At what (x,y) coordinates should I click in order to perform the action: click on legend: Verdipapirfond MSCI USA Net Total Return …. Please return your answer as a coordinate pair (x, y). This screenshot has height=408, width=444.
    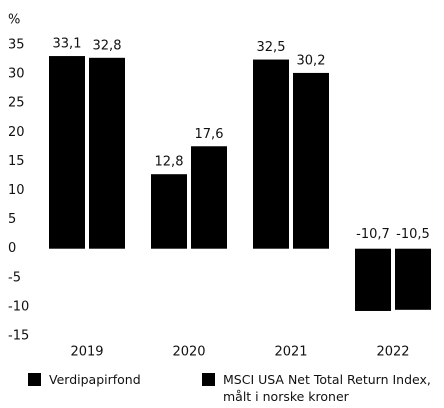
    Looking at the image, I should click on (222, 389).